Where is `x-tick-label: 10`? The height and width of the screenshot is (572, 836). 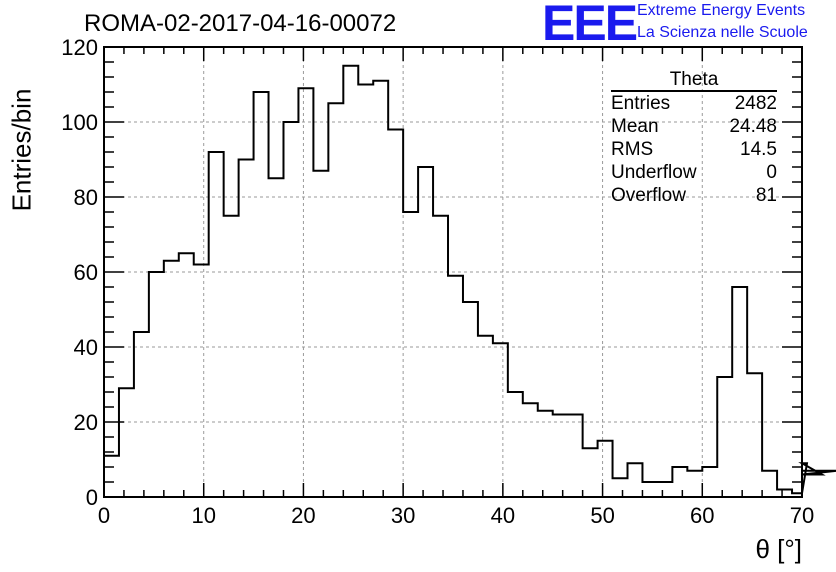
x-tick-label: 10 is located at coordinates (203, 515).